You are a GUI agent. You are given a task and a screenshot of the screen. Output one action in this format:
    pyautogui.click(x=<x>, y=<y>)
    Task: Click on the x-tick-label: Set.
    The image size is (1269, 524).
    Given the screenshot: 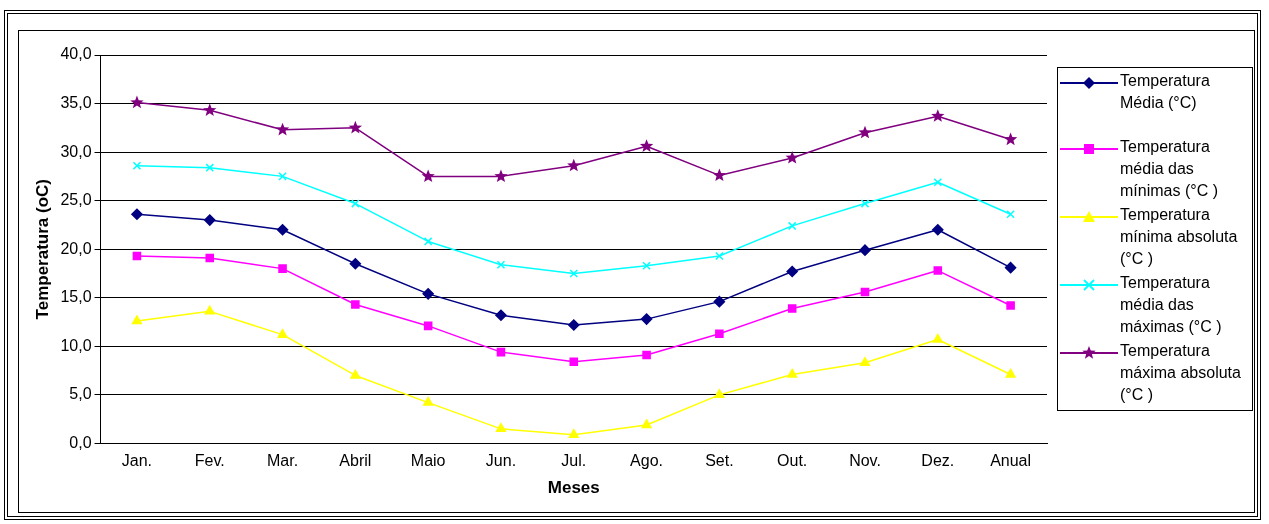 What is the action you would take?
    pyautogui.click(x=719, y=461)
    